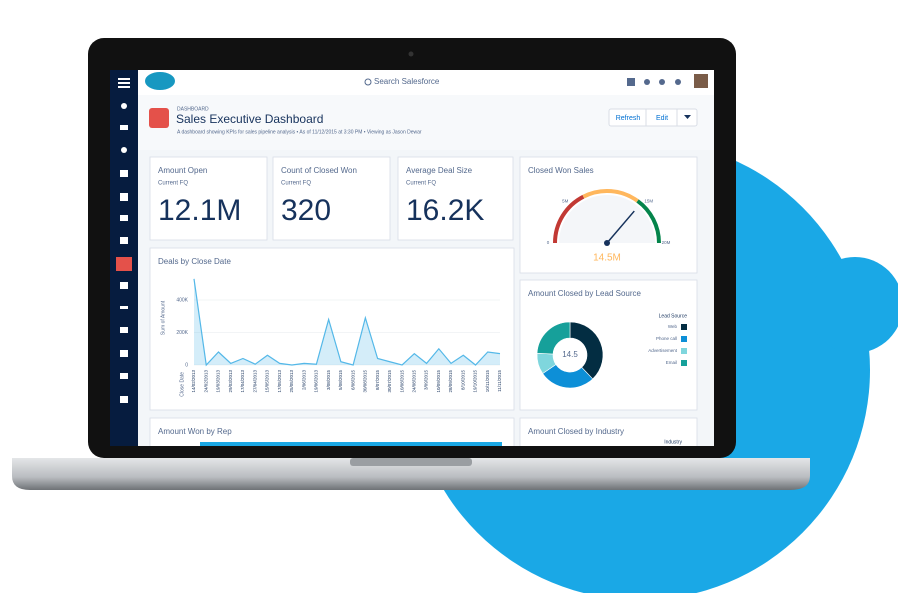 The image size is (898, 593). What do you see at coordinates (475, 381) in the screenshot?
I see `x-tick-label: 19/10/2015` at bounding box center [475, 381].